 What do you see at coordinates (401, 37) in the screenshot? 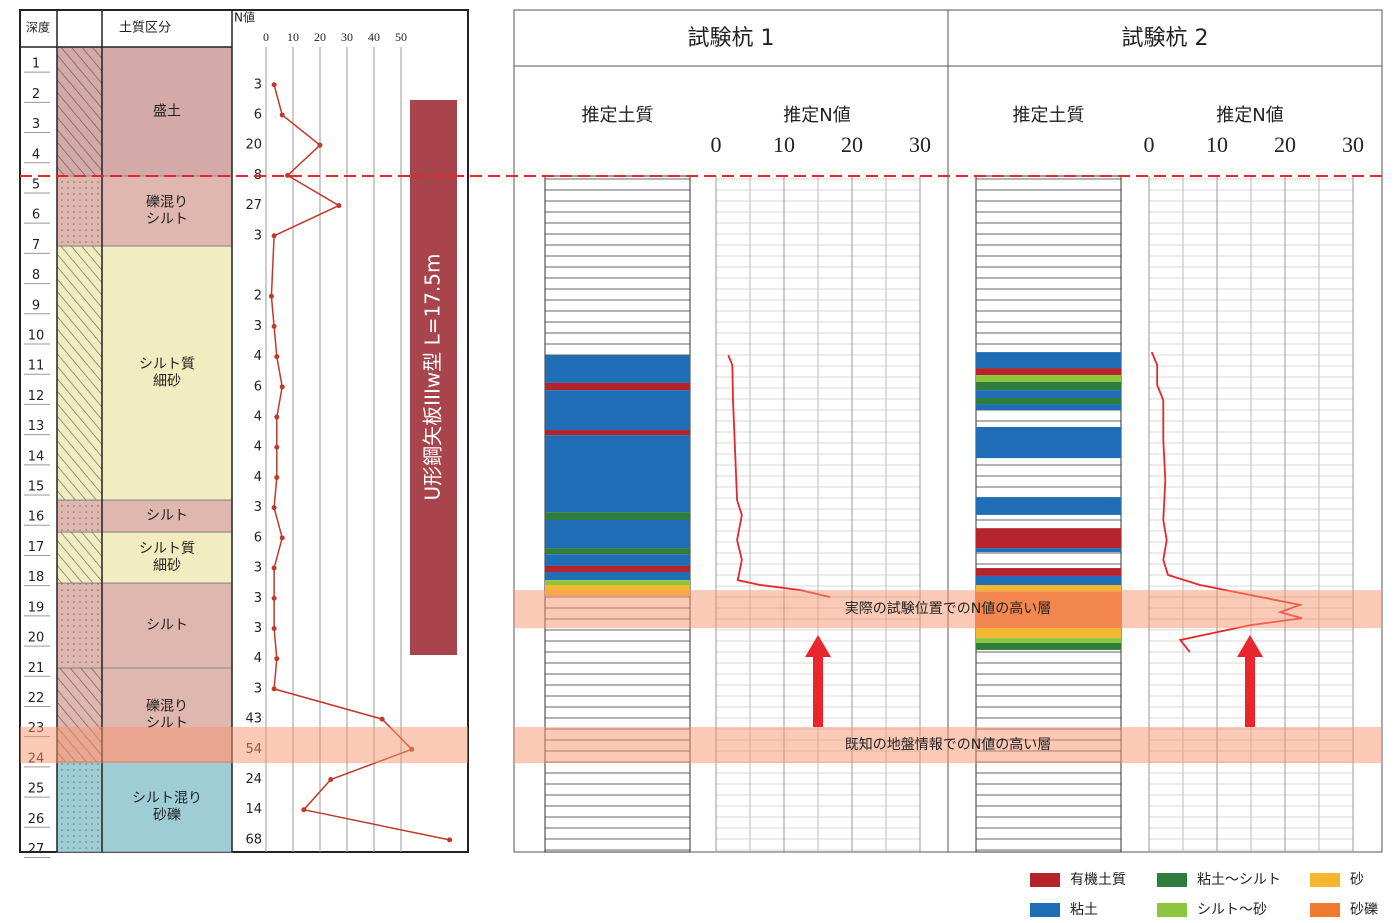
I see `n-tick-label: 50` at bounding box center [401, 37].